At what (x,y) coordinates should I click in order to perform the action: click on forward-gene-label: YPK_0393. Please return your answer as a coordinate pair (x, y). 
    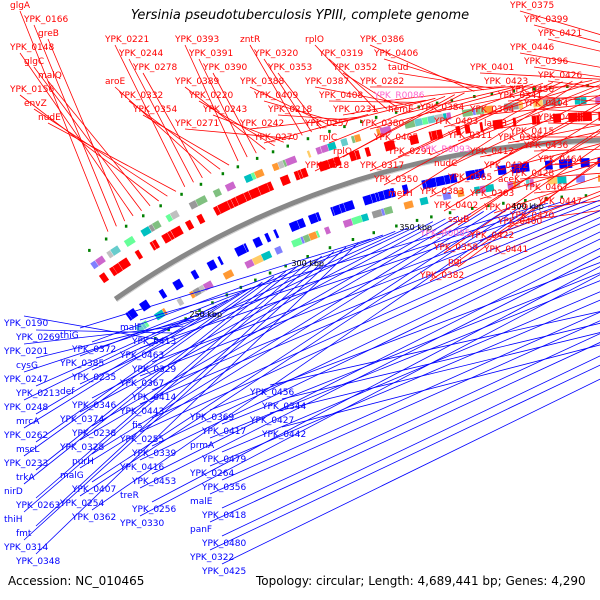
    Looking at the image, I should click on (196, 40).